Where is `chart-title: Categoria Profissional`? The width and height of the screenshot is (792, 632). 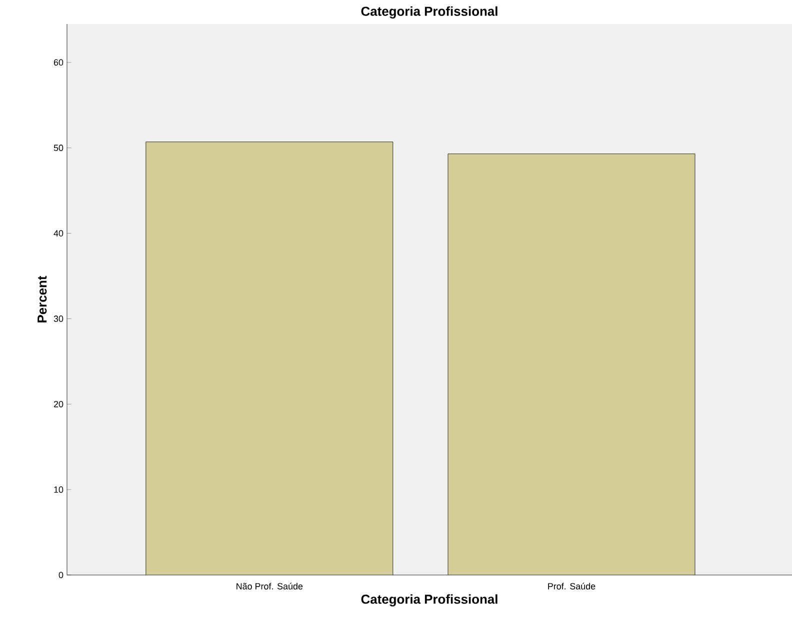
chart-title: Categoria Profissional is located at coordinates (429, 12).